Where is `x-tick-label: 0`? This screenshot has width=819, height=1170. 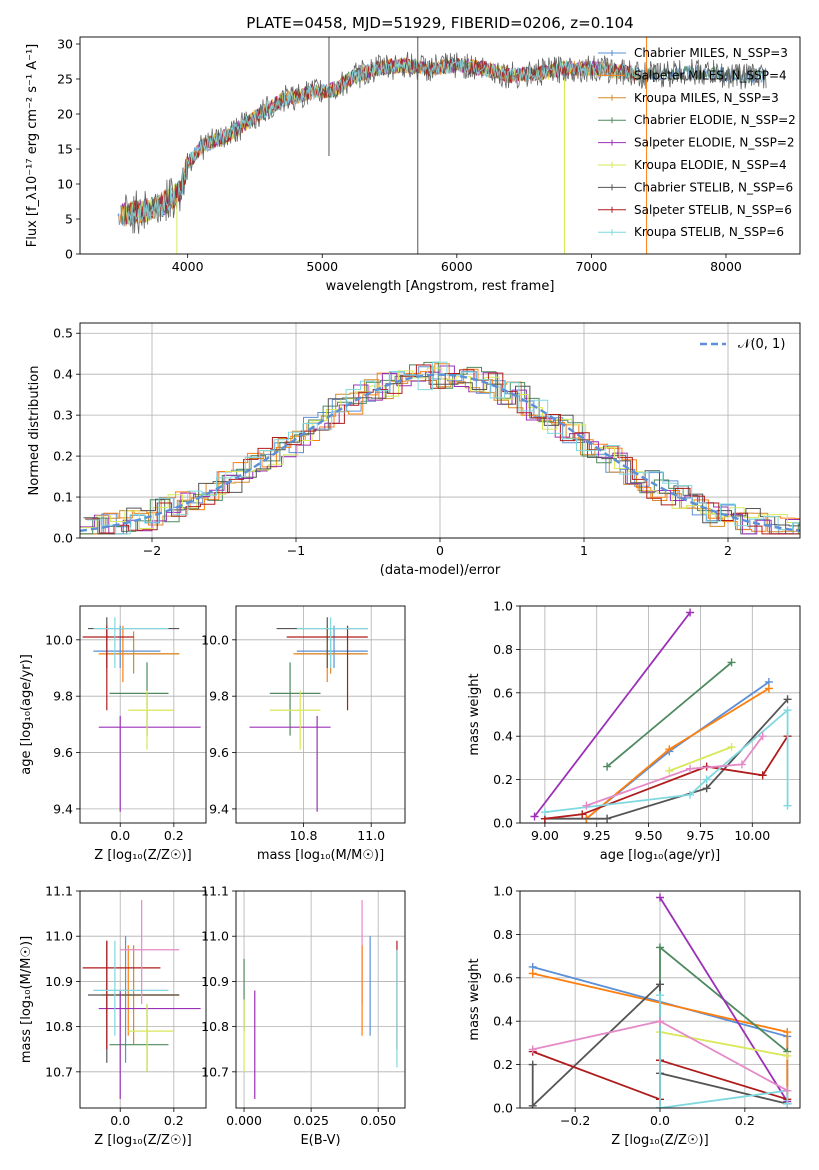 x-tick-label: 0 is located at coordinates (440, 550).